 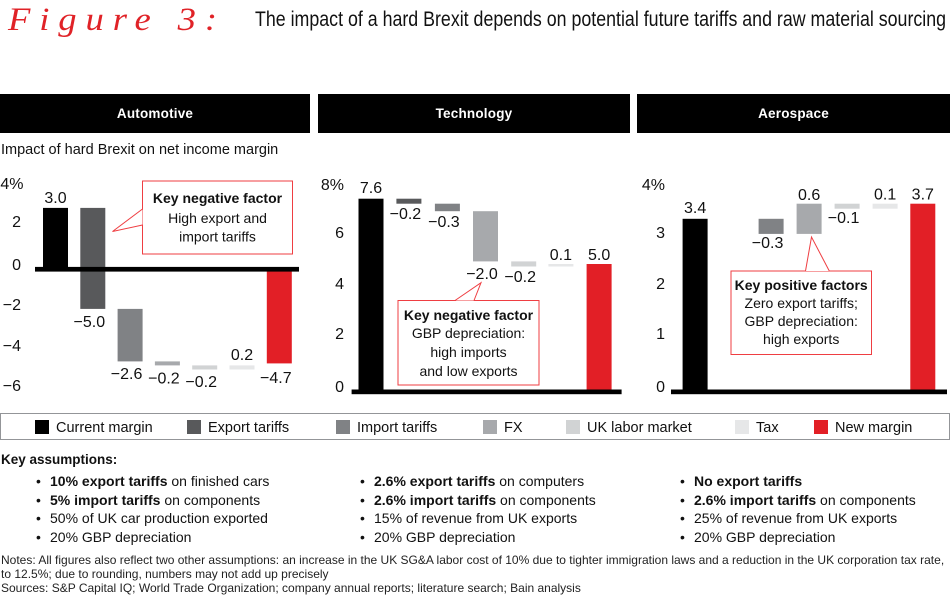 What do you see at coordinates (104, 428) in the screenshot?
I see `svg-text: Current margin` at bounding box center [104, 428].